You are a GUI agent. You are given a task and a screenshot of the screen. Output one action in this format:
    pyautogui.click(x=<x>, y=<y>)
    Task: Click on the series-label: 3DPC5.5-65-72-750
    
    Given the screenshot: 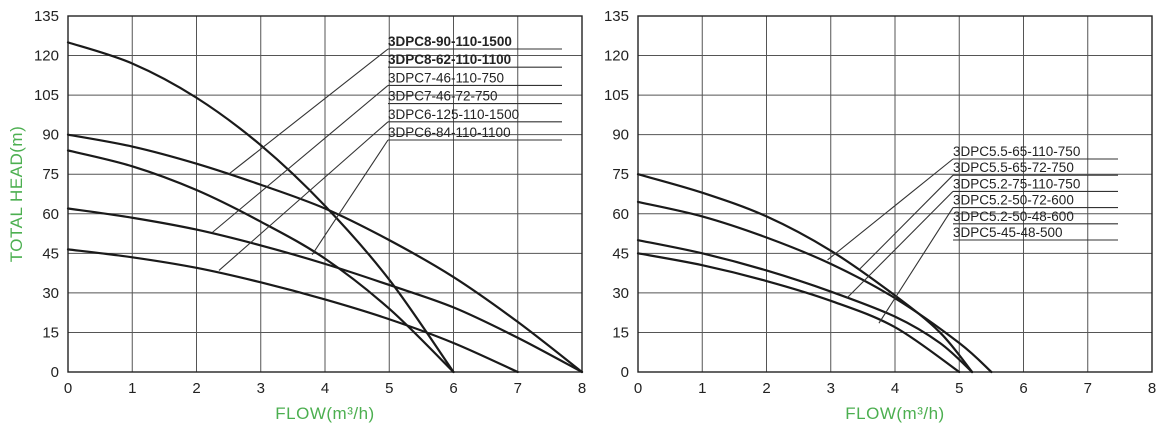 What is the action you would take?
    pyautogui.click(x=1013, y=167)
    